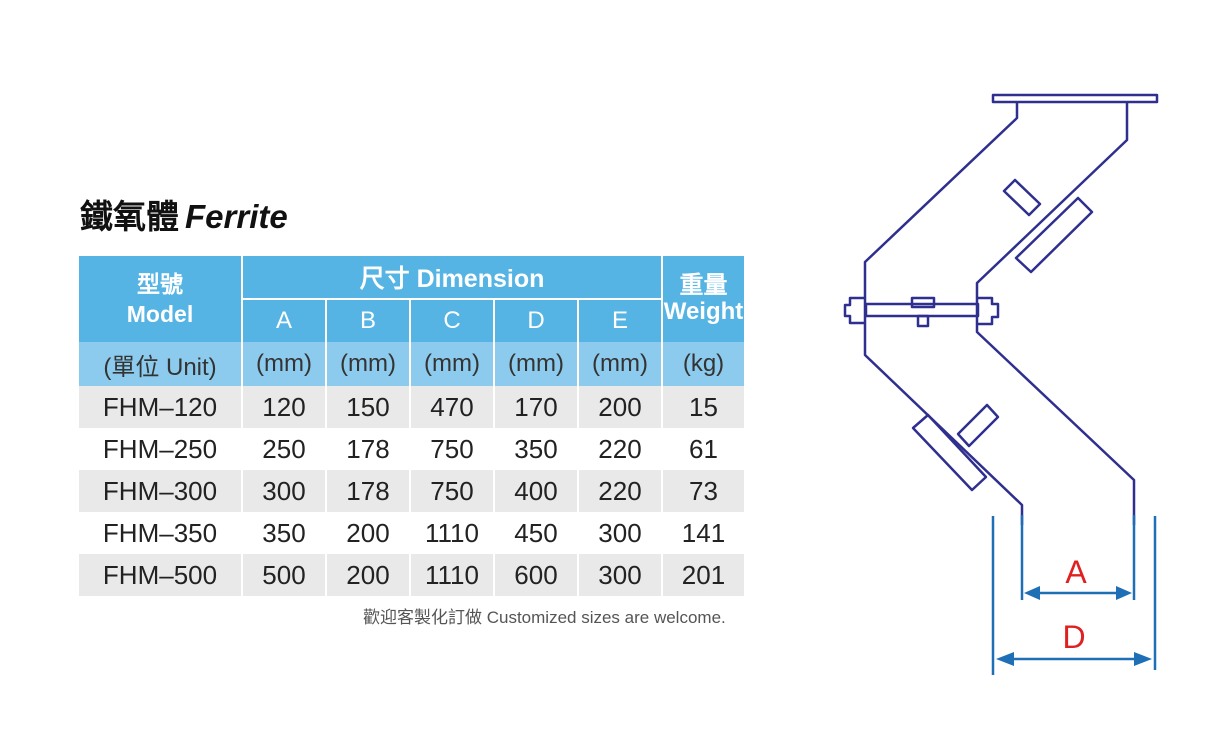 Image resolution: width=1232 pixels, height=731 pixels. I want to click on header-col-d: D, so click(536, 320).